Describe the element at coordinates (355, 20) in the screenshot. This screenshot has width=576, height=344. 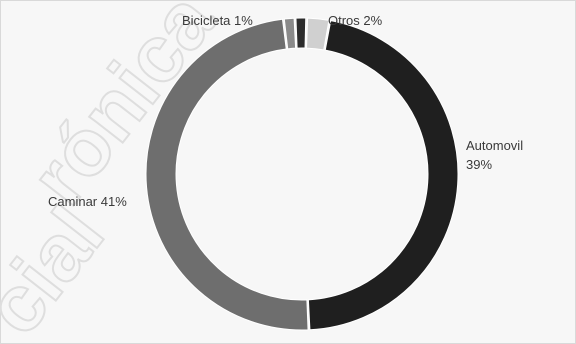
I see `label-otros: Otros 2%` at that location.